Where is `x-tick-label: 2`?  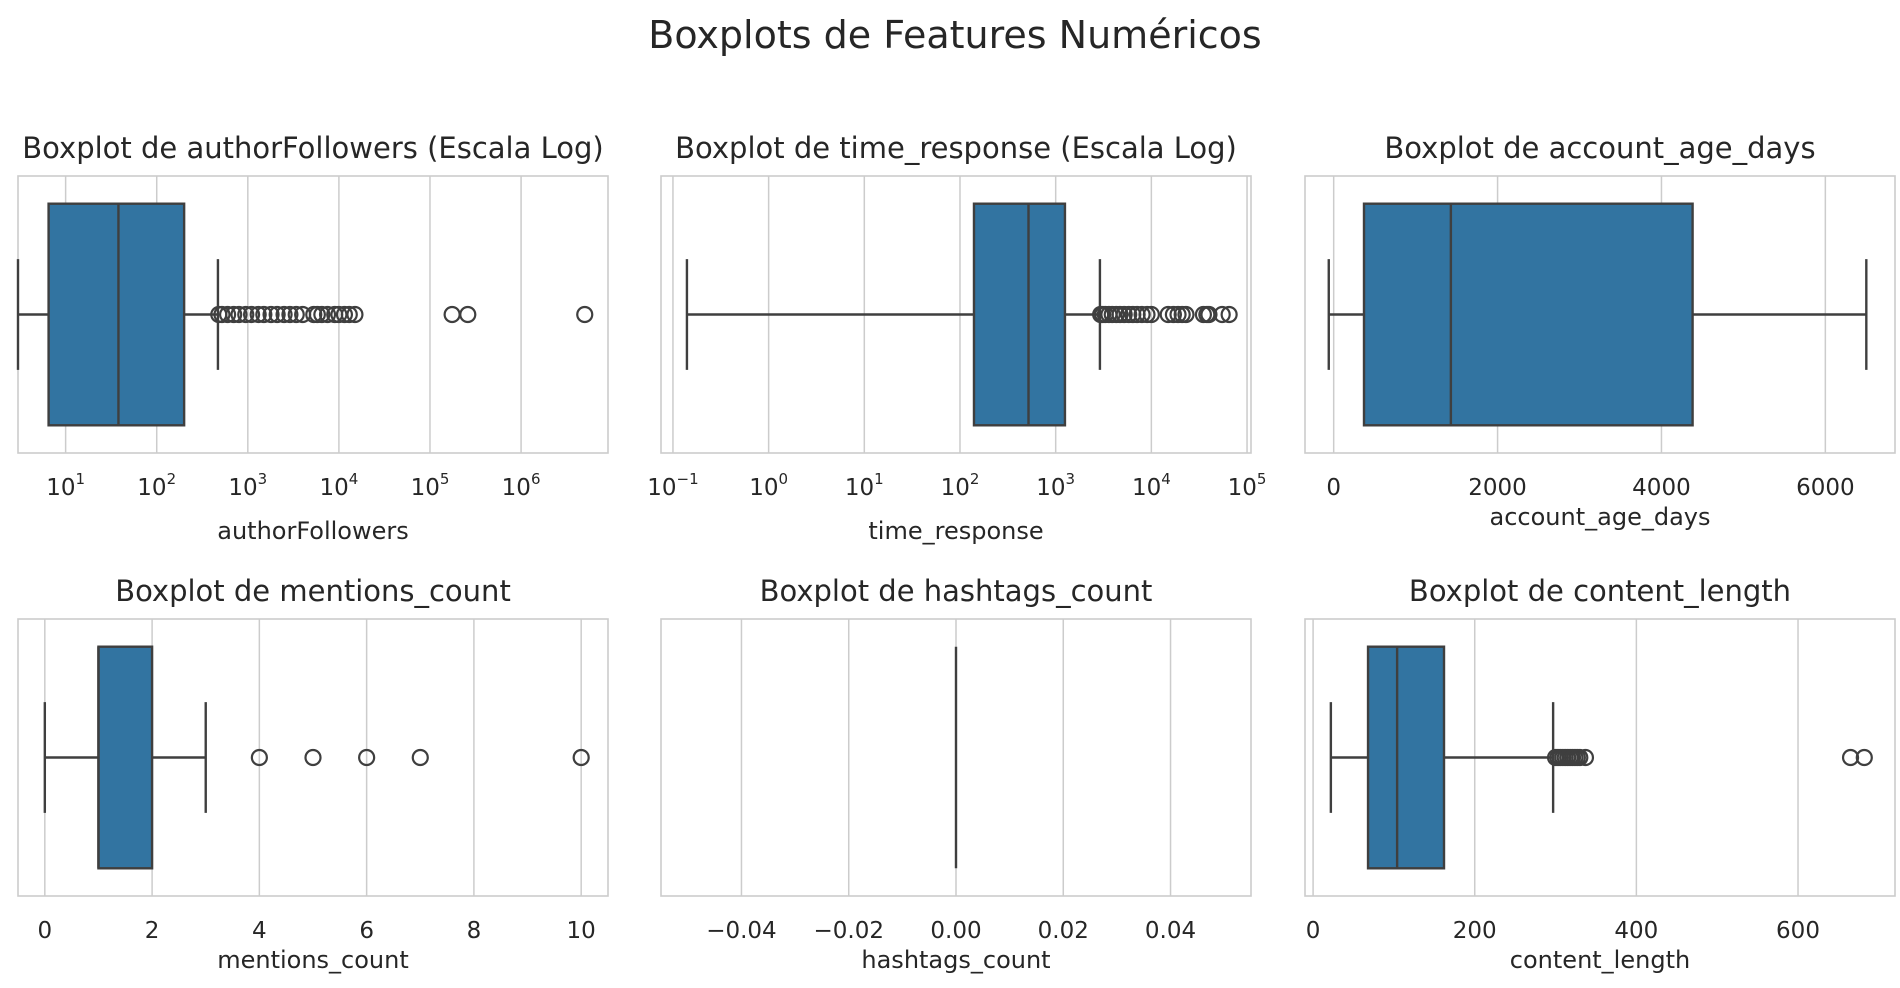
x-tick-label: 2 is located at coordinates (152, 931).